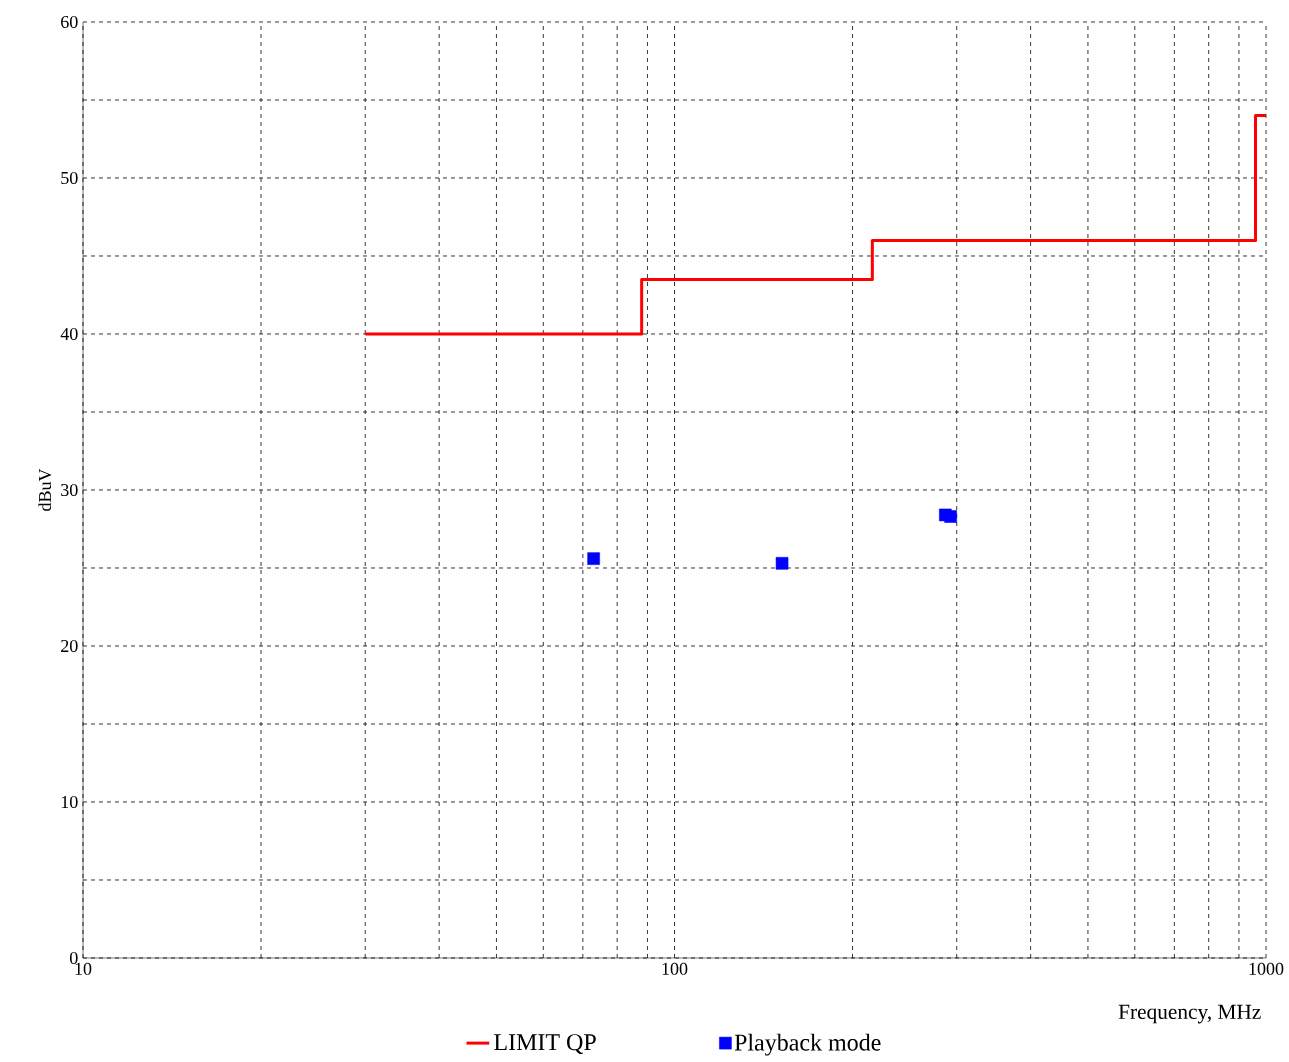 The height and width of the screenshot is (1062, 1289). Describe the element at coordinates (83, 968) in the screenshot. I see `x-tick-label: 10` at that location.